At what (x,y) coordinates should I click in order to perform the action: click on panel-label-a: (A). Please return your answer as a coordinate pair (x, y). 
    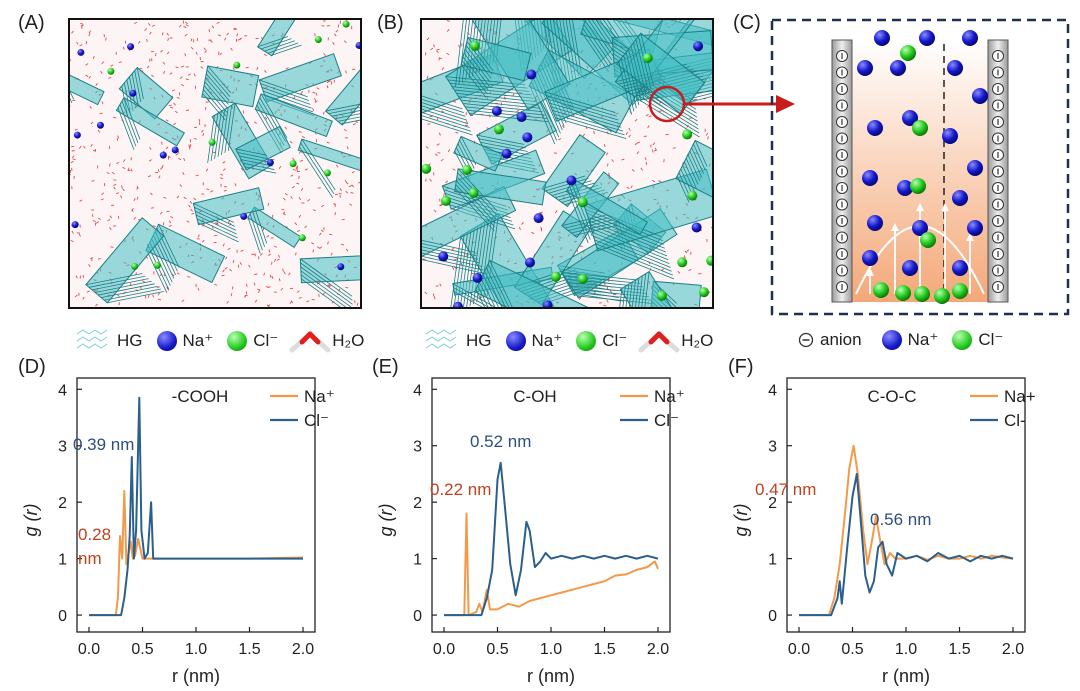
    Looking at the image, I should click on (31, 23).